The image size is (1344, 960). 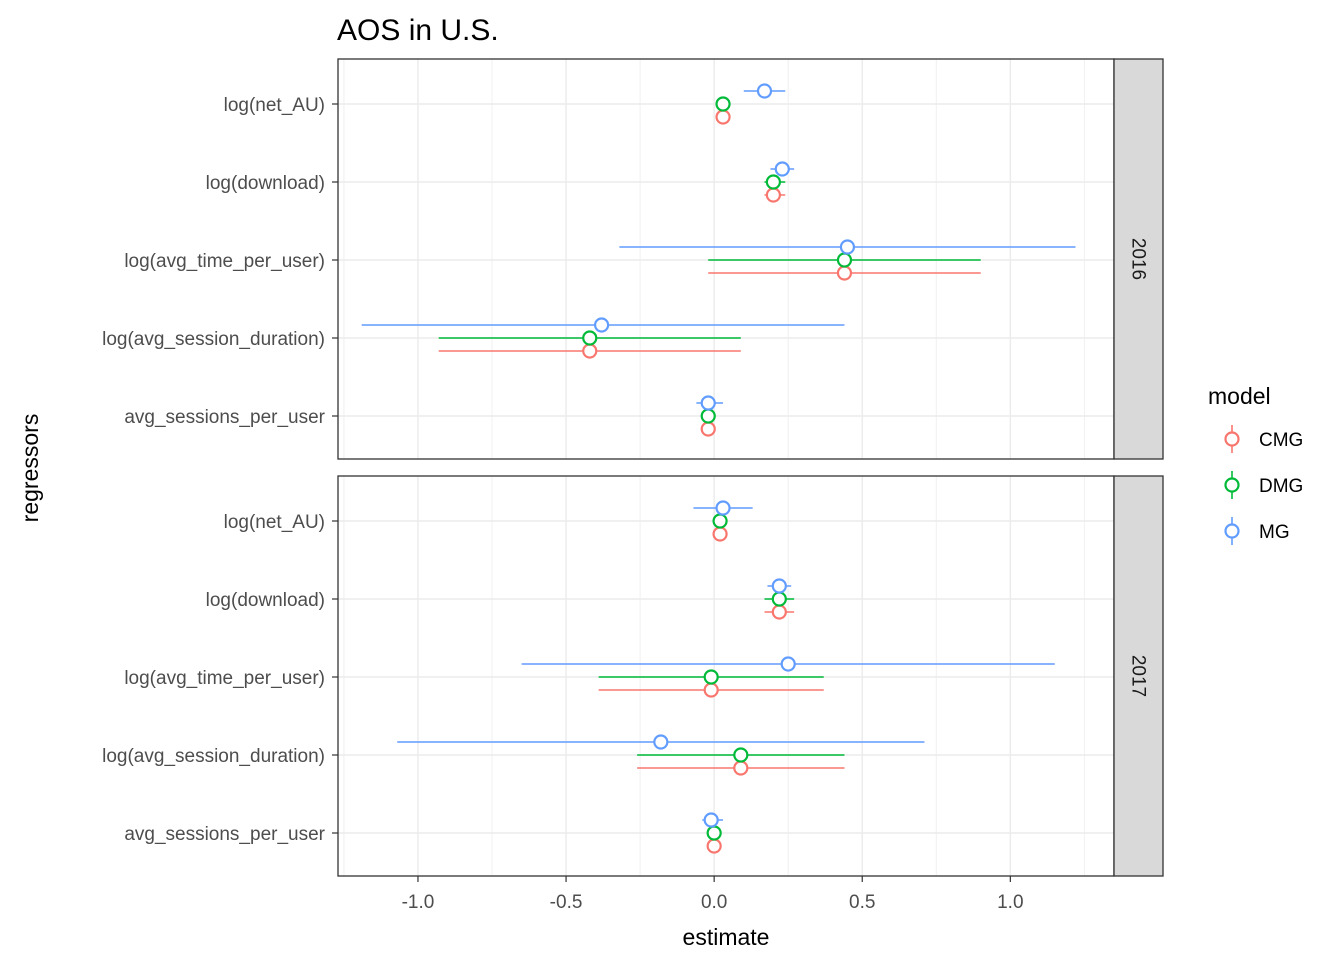 I want to click on legend-label: MG, so click(x=1274, y=532).